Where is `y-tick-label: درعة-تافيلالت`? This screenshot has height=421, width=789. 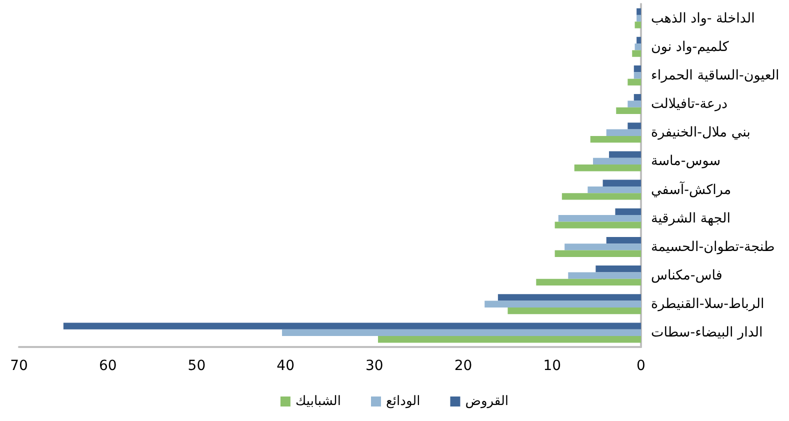 y-tick-label: درعة-تافيلالت is located at coordinates (689, 104).